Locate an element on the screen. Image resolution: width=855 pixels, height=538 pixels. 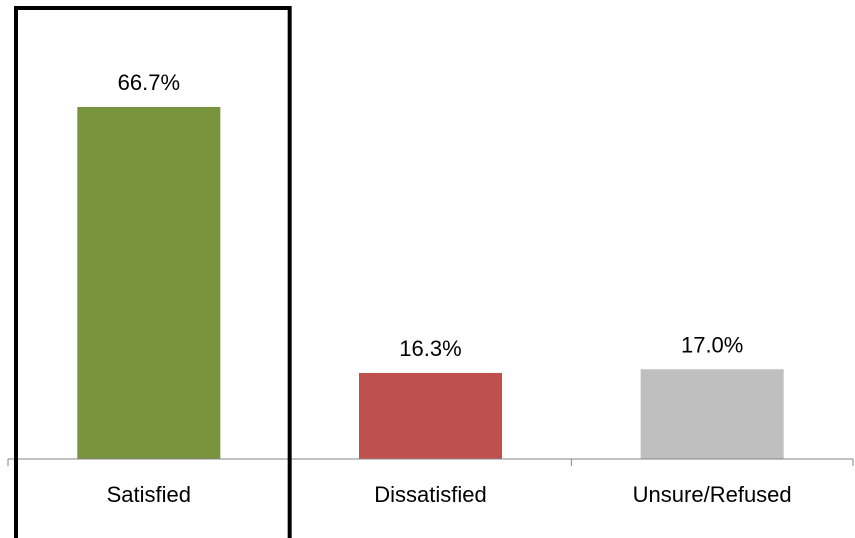
bar-dissatisfied is located at coordinates (430, 415).